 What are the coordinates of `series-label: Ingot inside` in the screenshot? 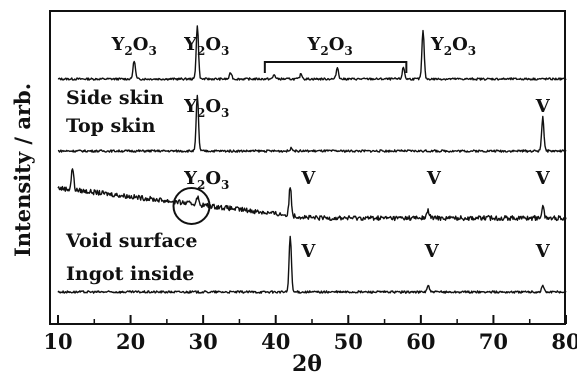 It's located at (130, 274).